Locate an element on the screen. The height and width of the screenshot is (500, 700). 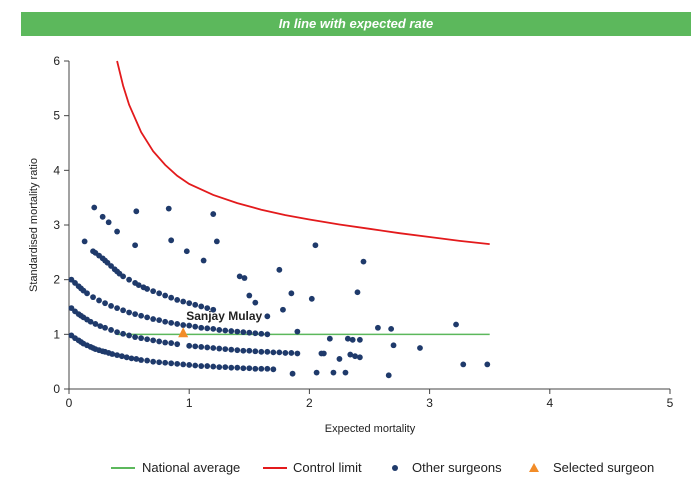
y-tick-label: 1 is located at coordinates (56, 334).